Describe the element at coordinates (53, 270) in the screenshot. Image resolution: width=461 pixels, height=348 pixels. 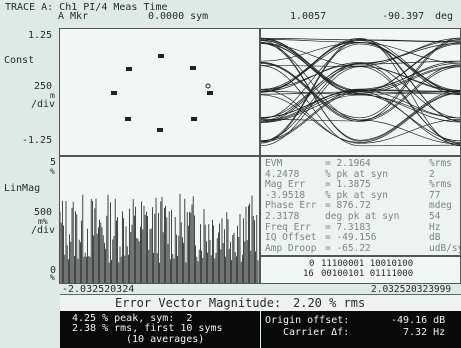
I see `mag-bottom-value: 0` at that location.